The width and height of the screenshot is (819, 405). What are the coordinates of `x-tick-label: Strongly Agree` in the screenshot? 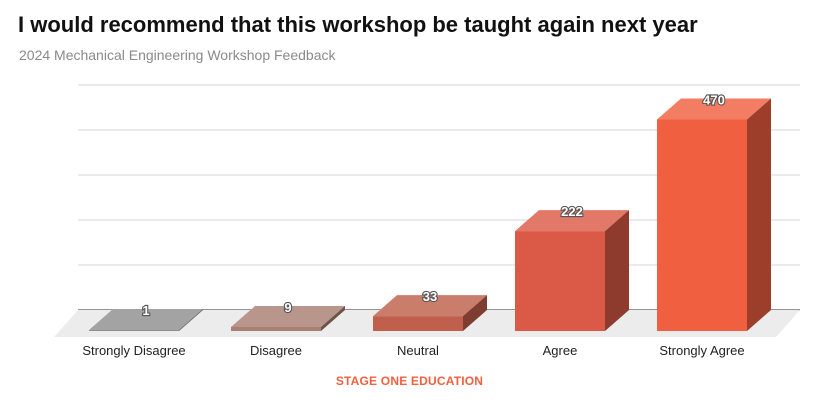 It's located at (701, 350).